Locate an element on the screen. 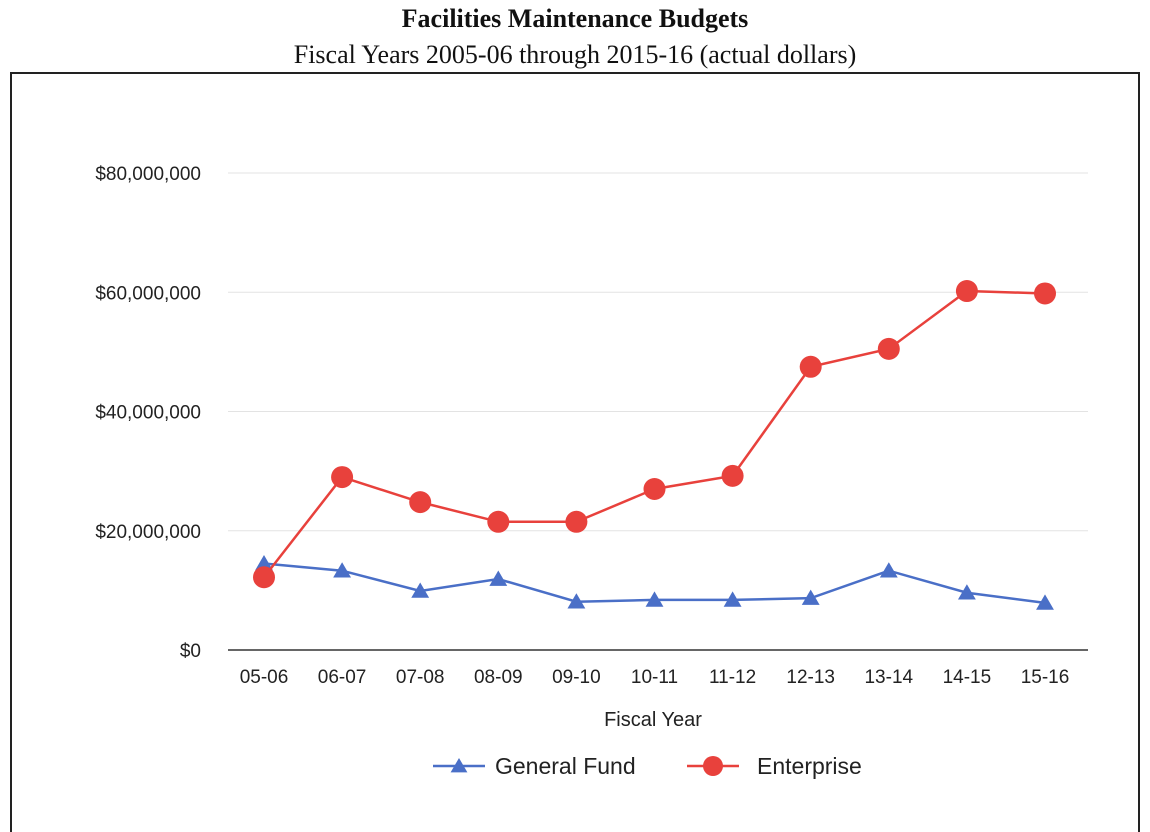  x-tick-label: 05-06 is located at coordinates (264, 677).